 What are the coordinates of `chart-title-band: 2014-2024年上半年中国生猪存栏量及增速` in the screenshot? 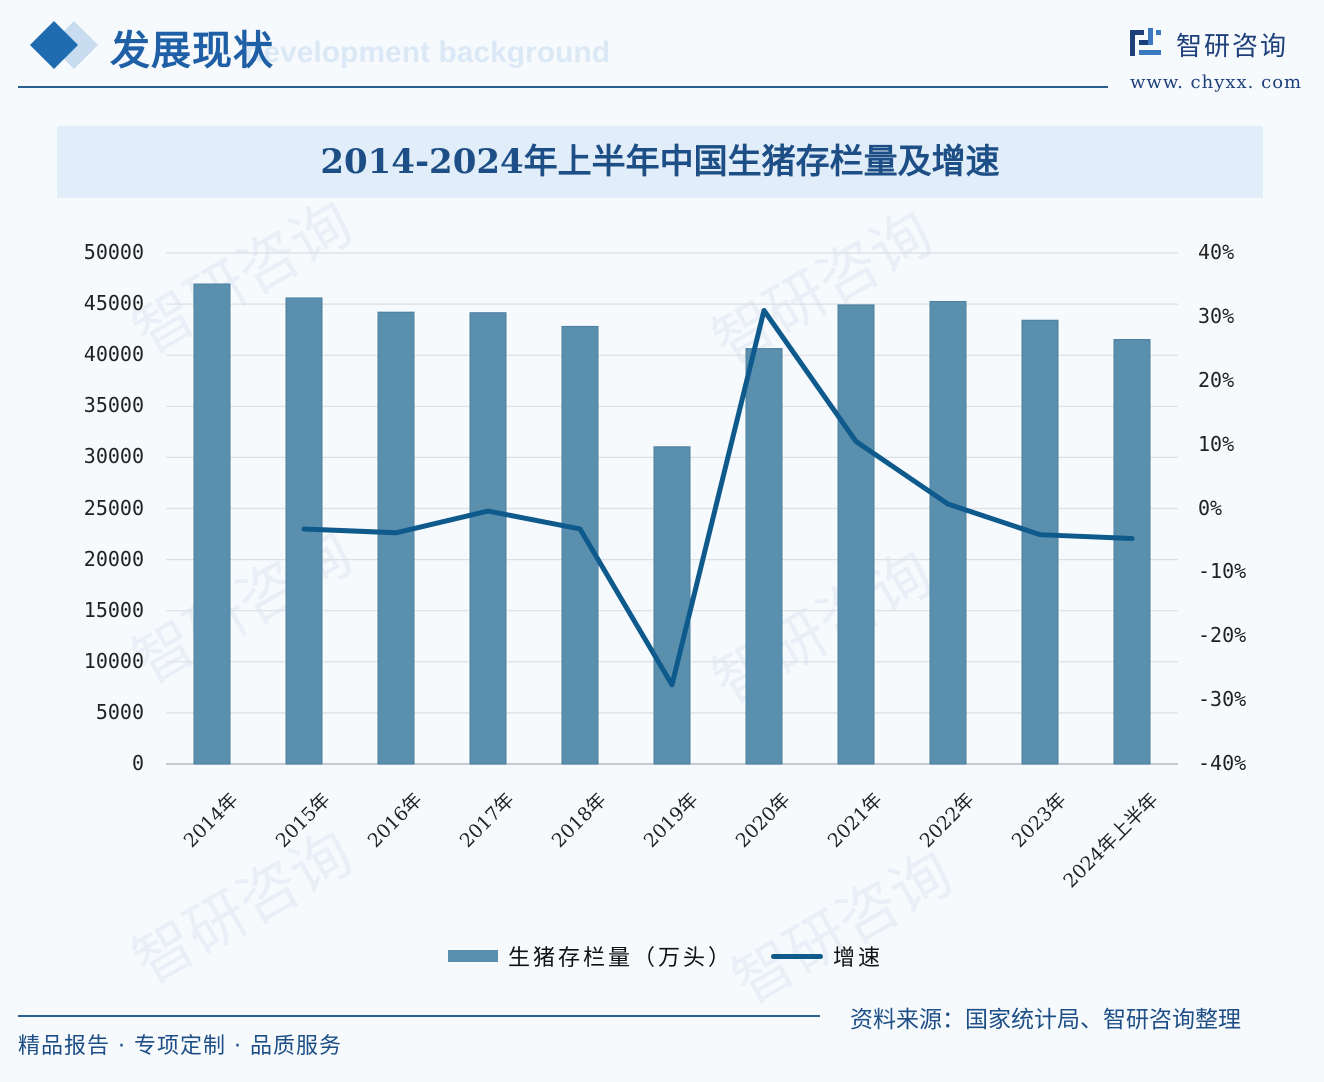 It's located at (660, 162).